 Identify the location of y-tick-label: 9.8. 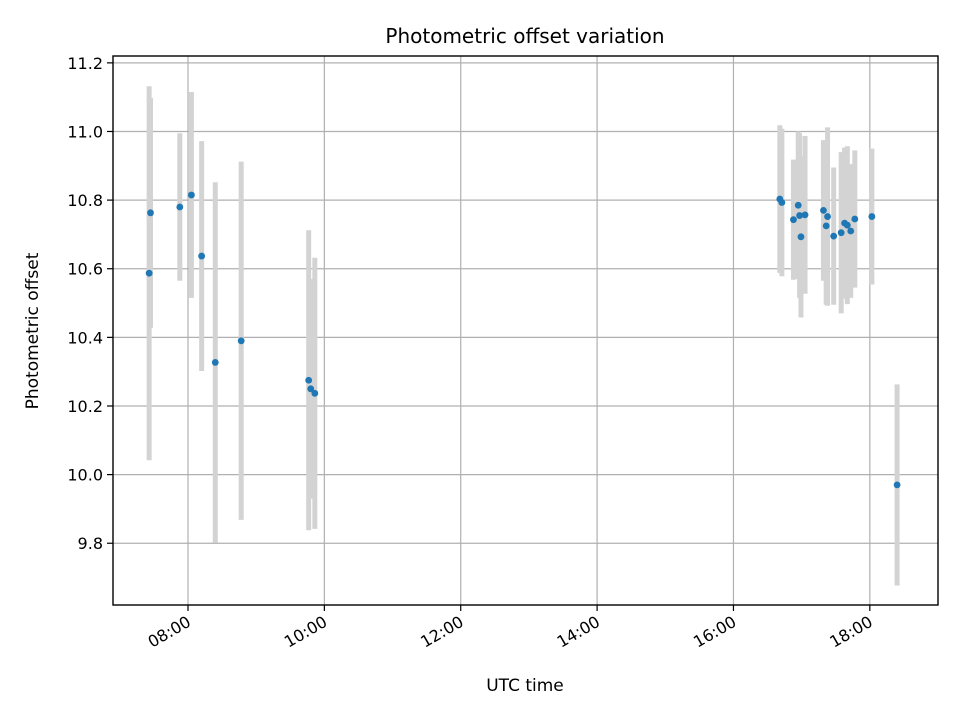
(90, 543).